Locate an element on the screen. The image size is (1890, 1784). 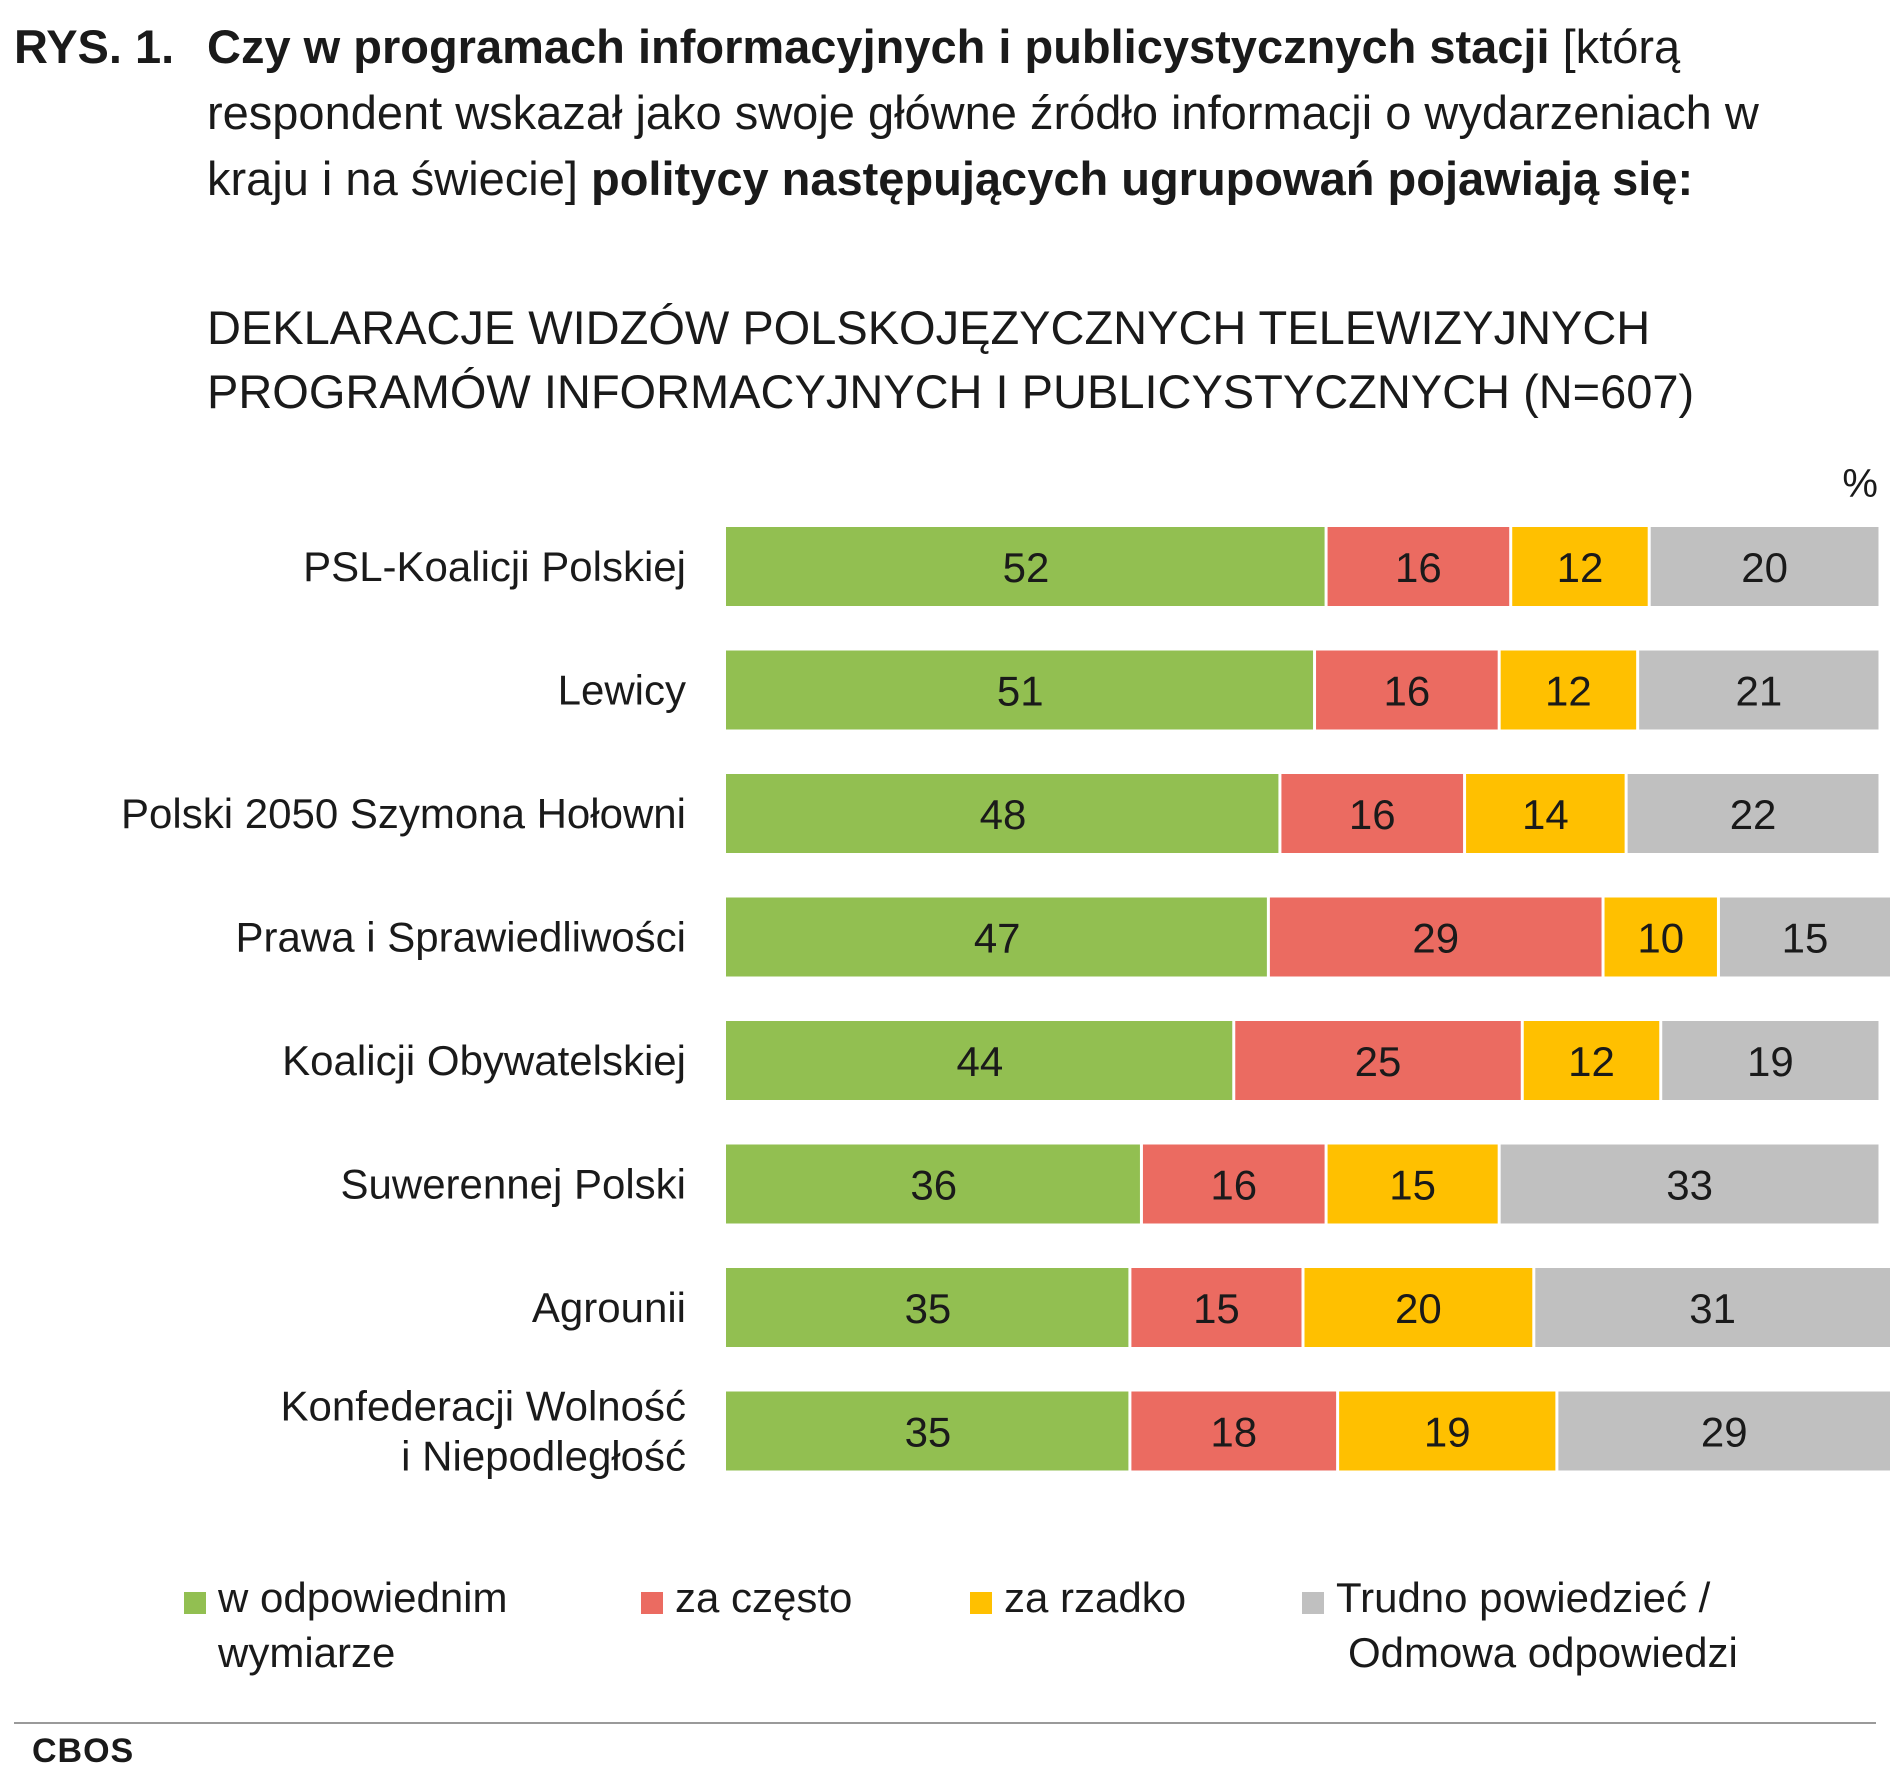
footer-divider is located at coordinates (945, 1723).